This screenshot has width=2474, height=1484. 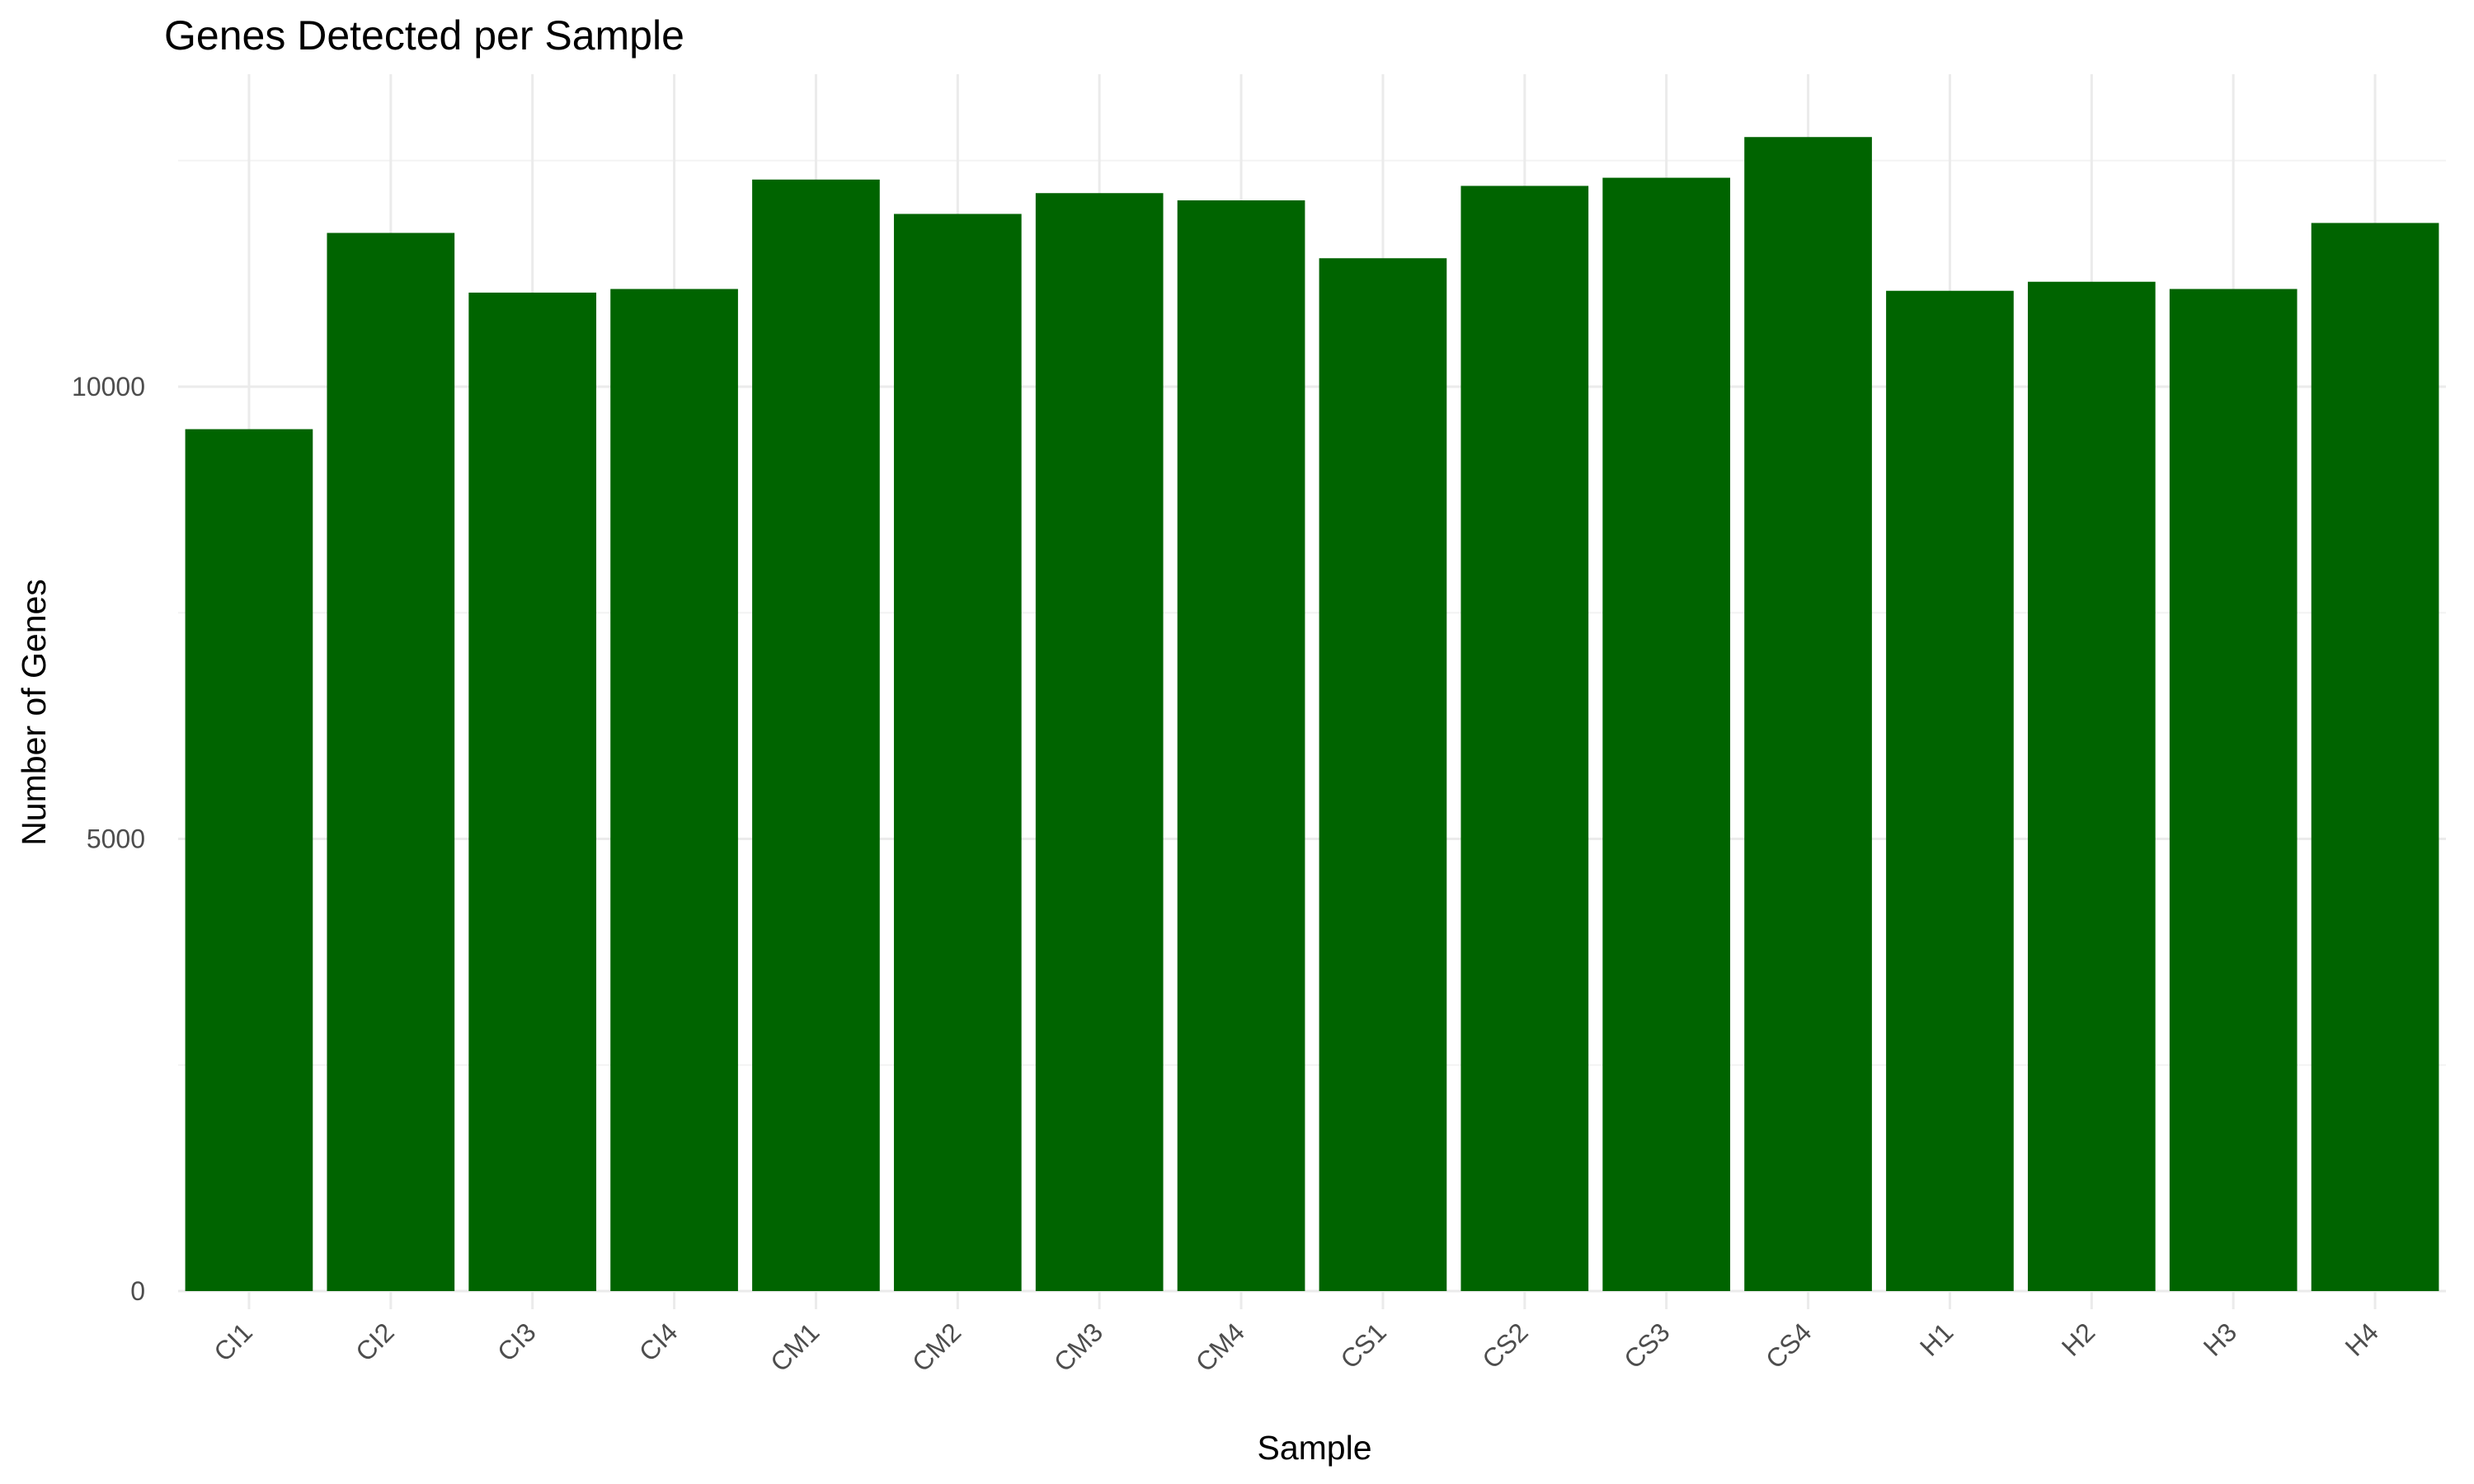 I want to click on x-tick-label: CS2, so click(x=1504, y=1345).